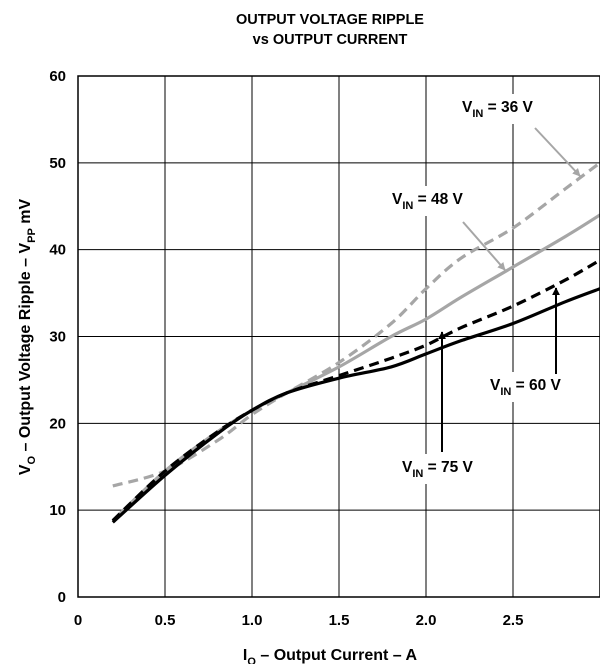 The height and width of the screenshot is (664, 600). What do you see at coordinates (57, 163) in the screenshot?
I see `y-tick-label: 50` at bounding box center [57, 163].